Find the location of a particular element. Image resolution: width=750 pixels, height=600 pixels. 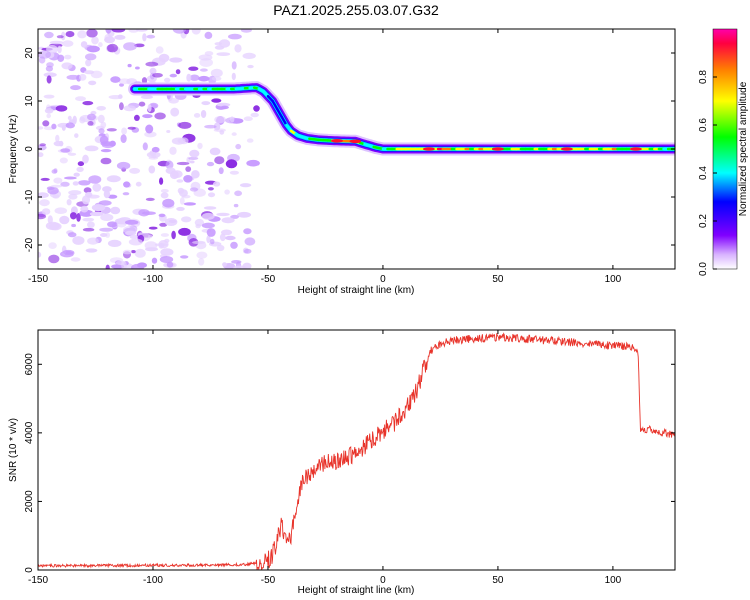

colorbar-label: Normalized spectral amplitude is located at coordinates (743, 148).